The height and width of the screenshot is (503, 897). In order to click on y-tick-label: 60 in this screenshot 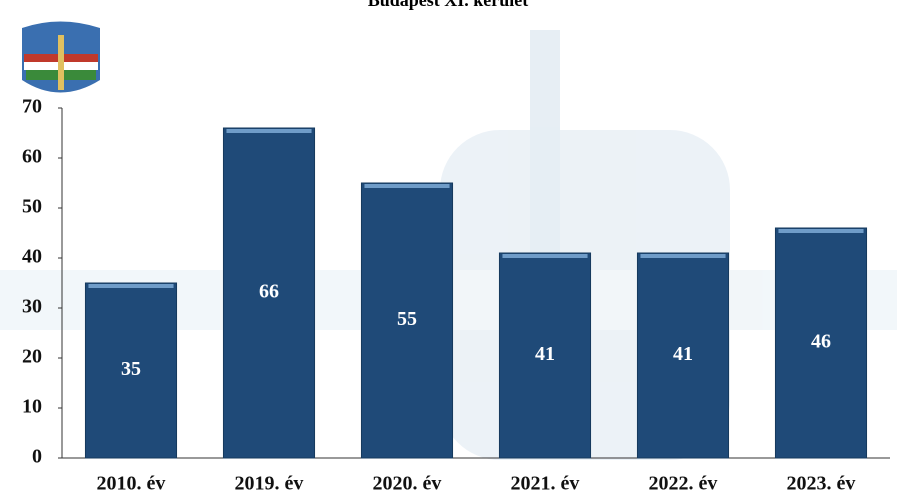, I will do `click(32, 157)`.